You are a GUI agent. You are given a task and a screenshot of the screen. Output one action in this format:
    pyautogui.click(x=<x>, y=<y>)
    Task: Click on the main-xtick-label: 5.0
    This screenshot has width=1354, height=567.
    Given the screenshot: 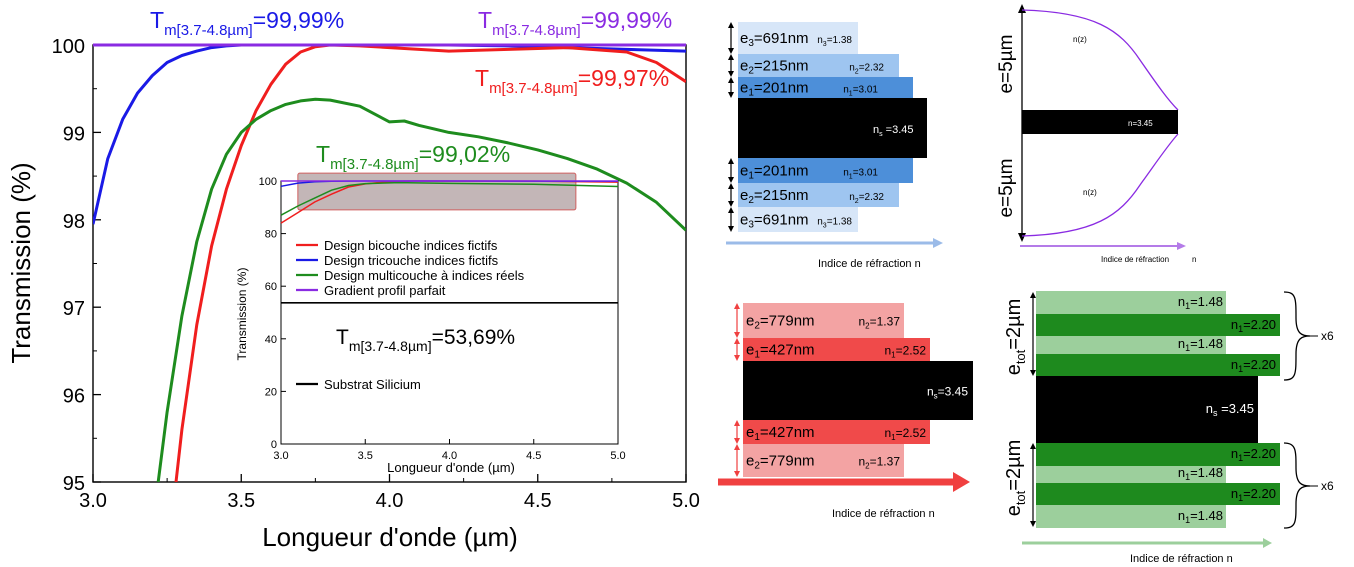 What is the action you would take?
    pyautogui.click(x=686, y=501)
    